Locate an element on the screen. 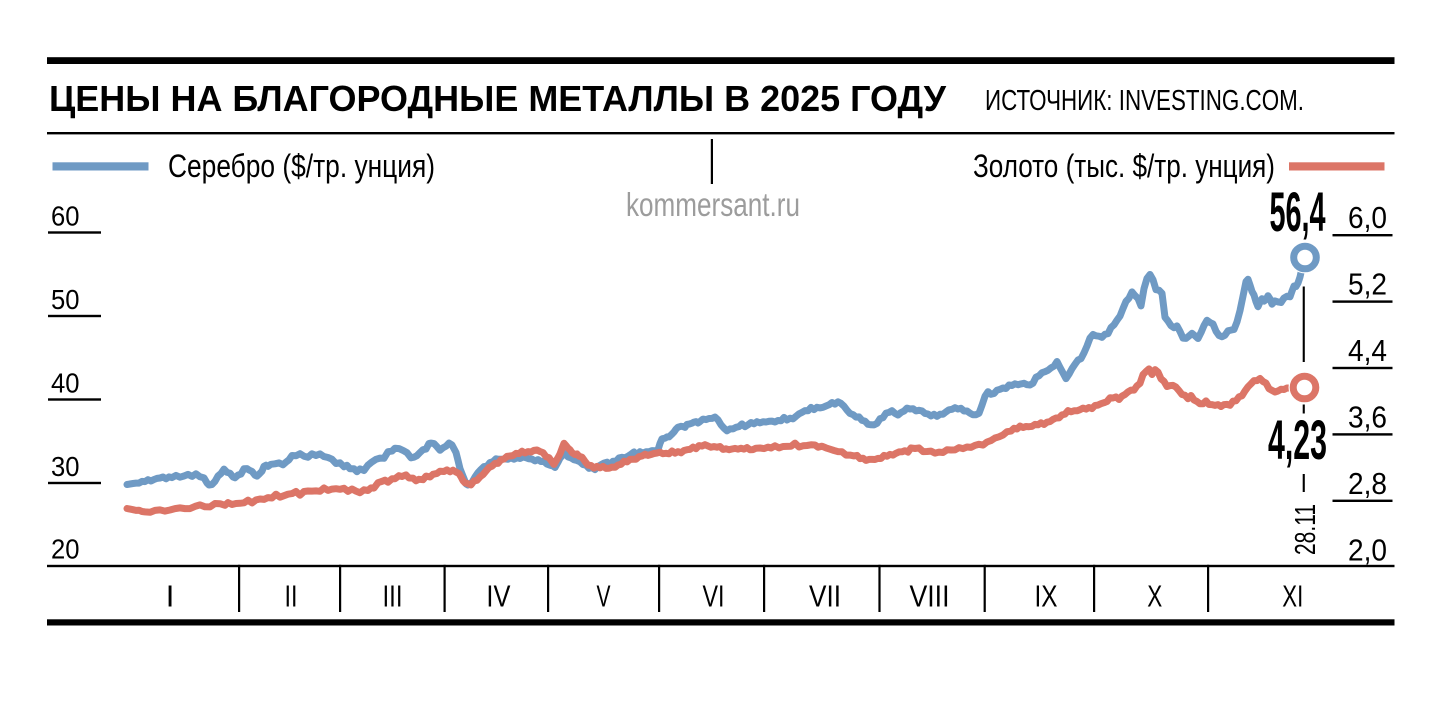 The height and width of the screenshot is (717, 1455). svg-text: 20 is located at coordinates (65, 549).